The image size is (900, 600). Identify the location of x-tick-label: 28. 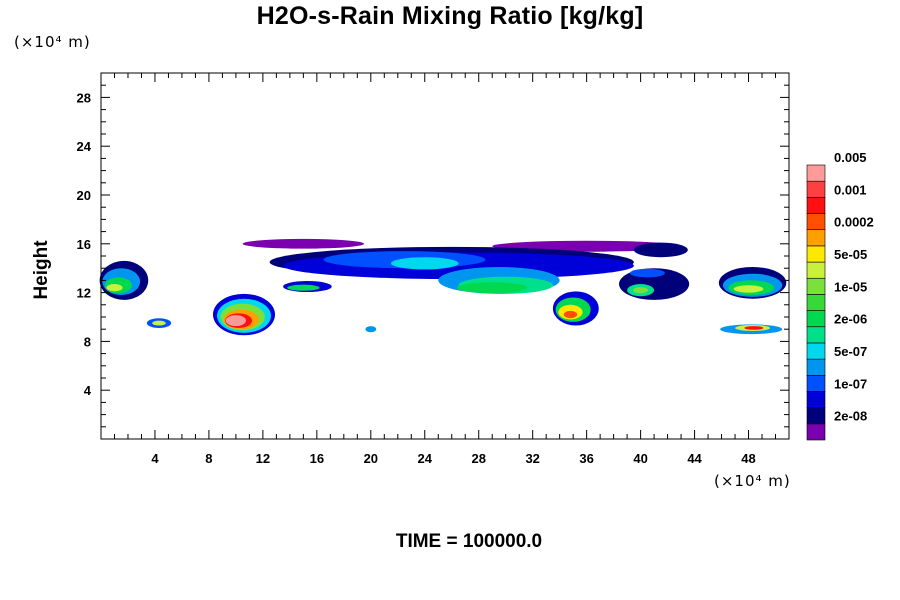
(478, 458).